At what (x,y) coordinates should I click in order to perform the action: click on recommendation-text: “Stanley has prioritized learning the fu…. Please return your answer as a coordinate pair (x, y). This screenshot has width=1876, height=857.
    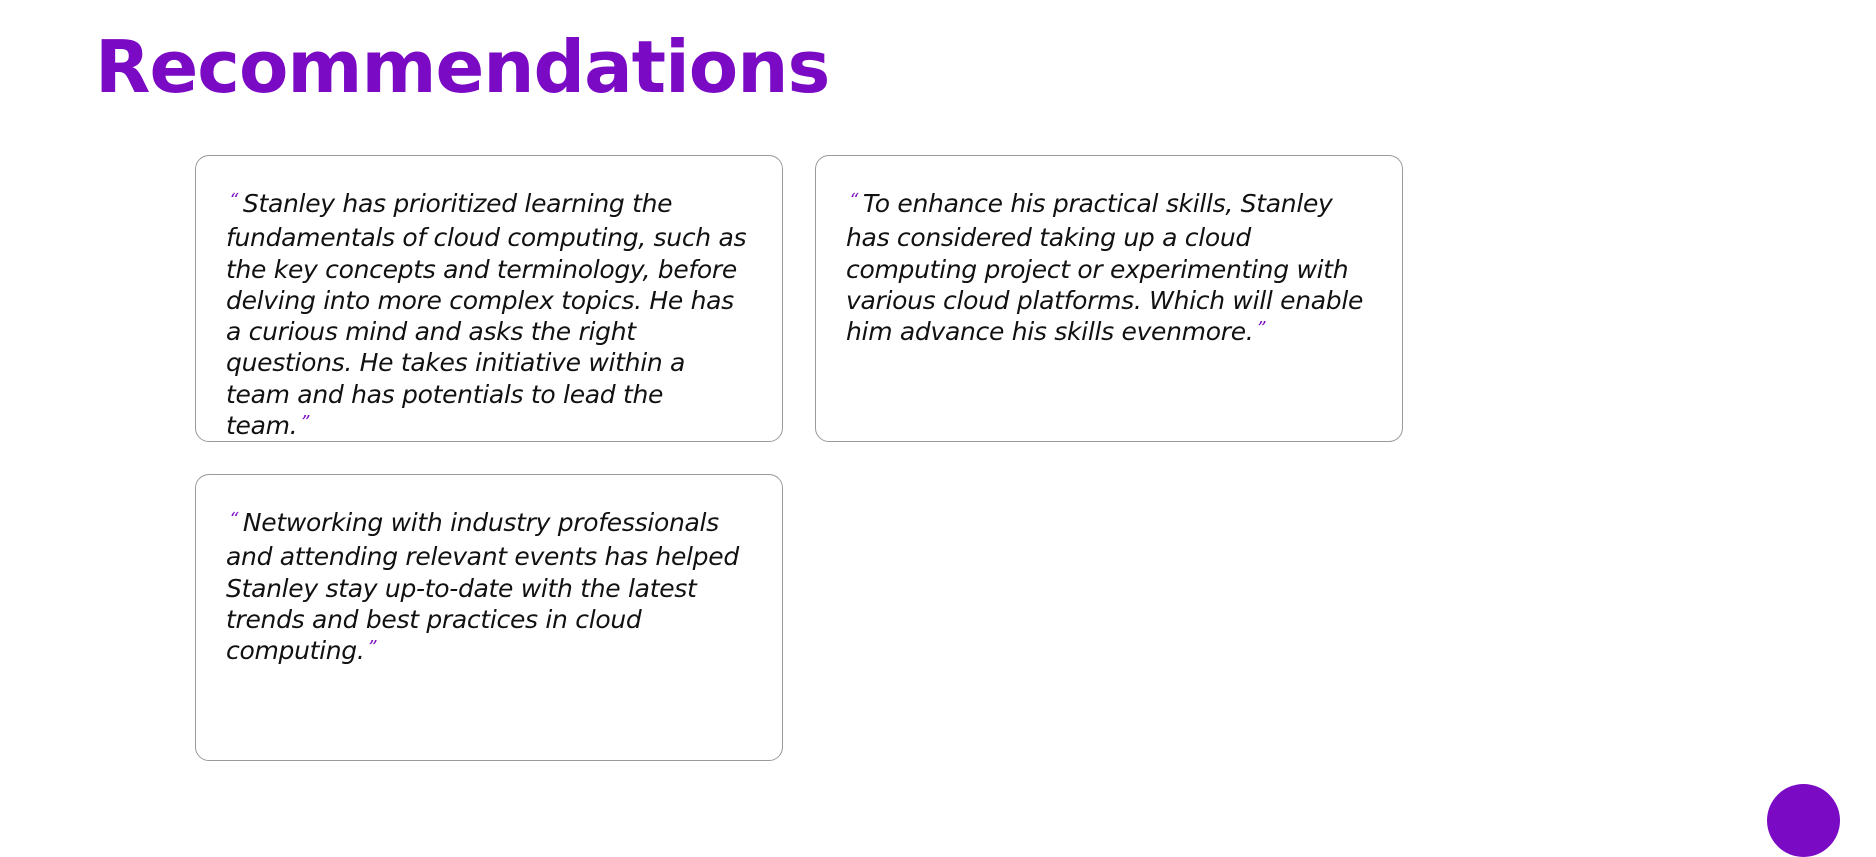
    Looking at the image, I should click on (490, 316).